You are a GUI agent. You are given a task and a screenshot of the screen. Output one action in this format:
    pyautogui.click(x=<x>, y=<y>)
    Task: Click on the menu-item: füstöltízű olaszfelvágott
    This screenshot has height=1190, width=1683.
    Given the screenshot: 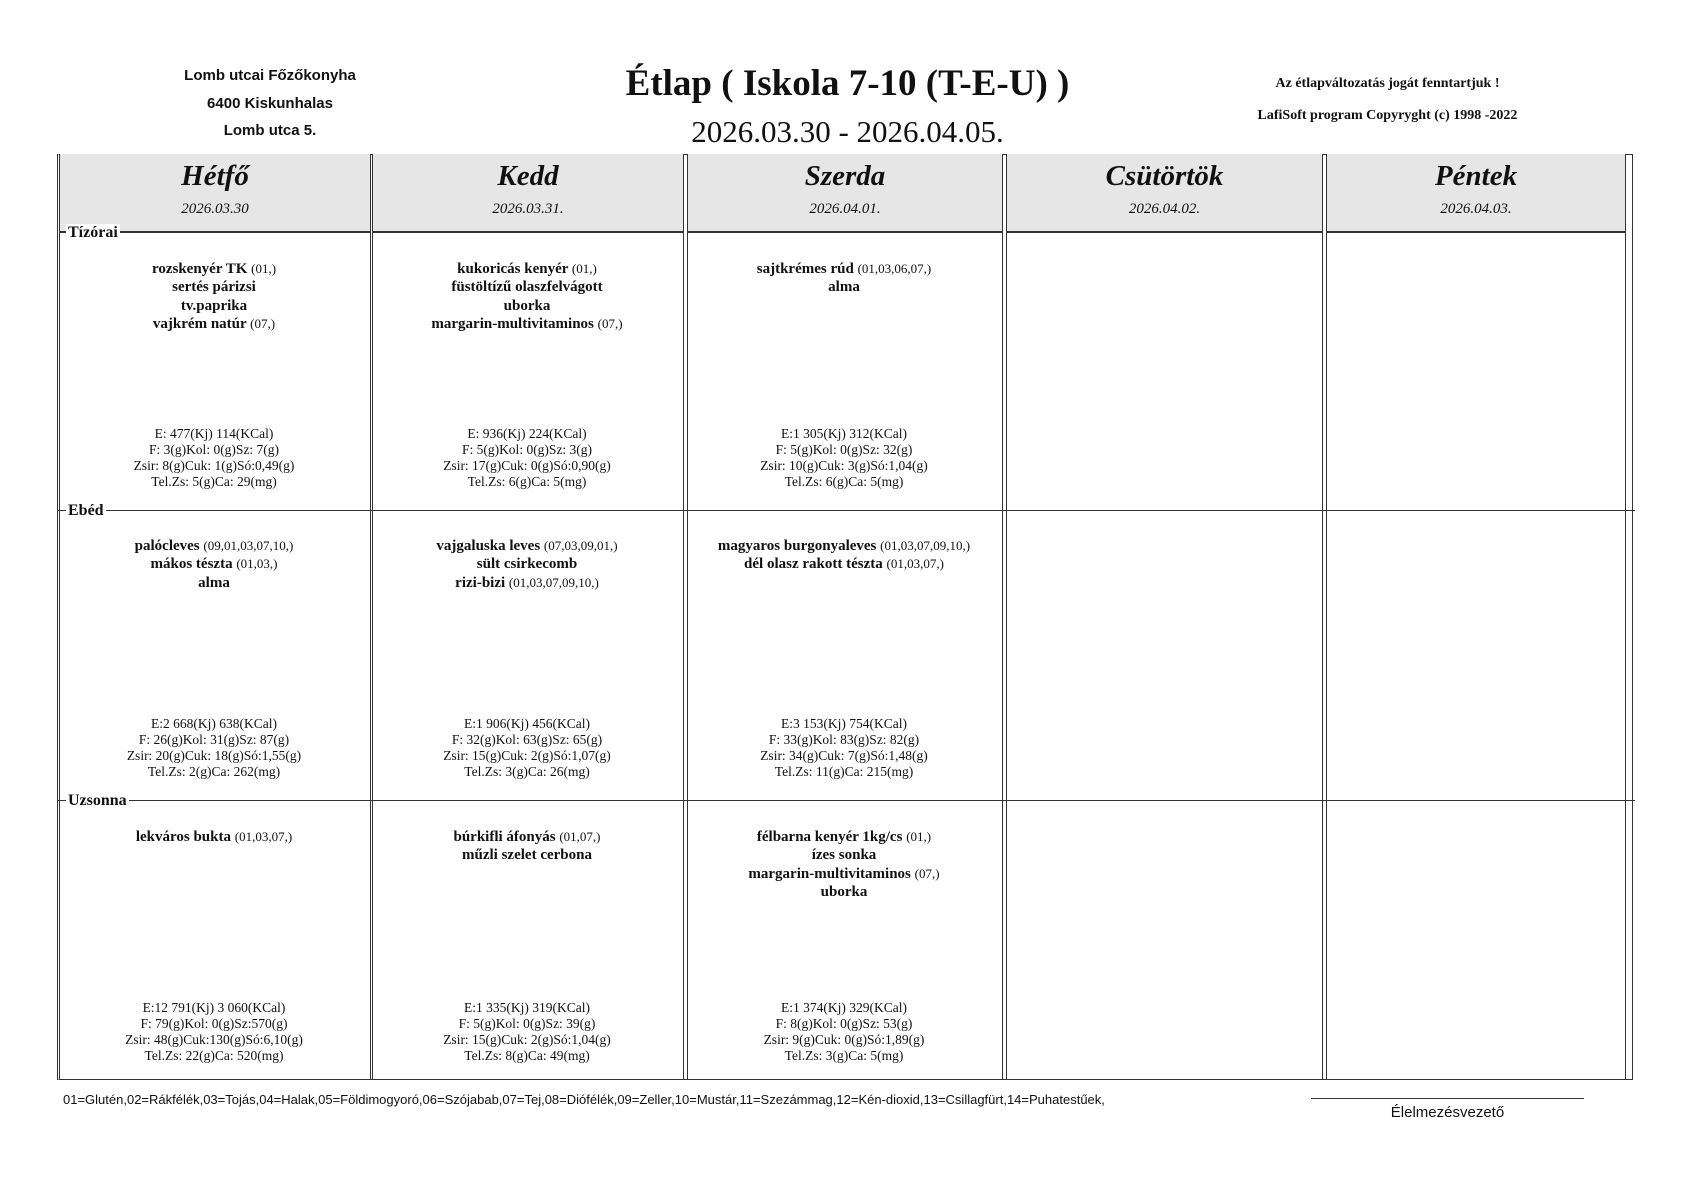 What is the action you would take?
    pyautogui.click(x=527, y=287)
    